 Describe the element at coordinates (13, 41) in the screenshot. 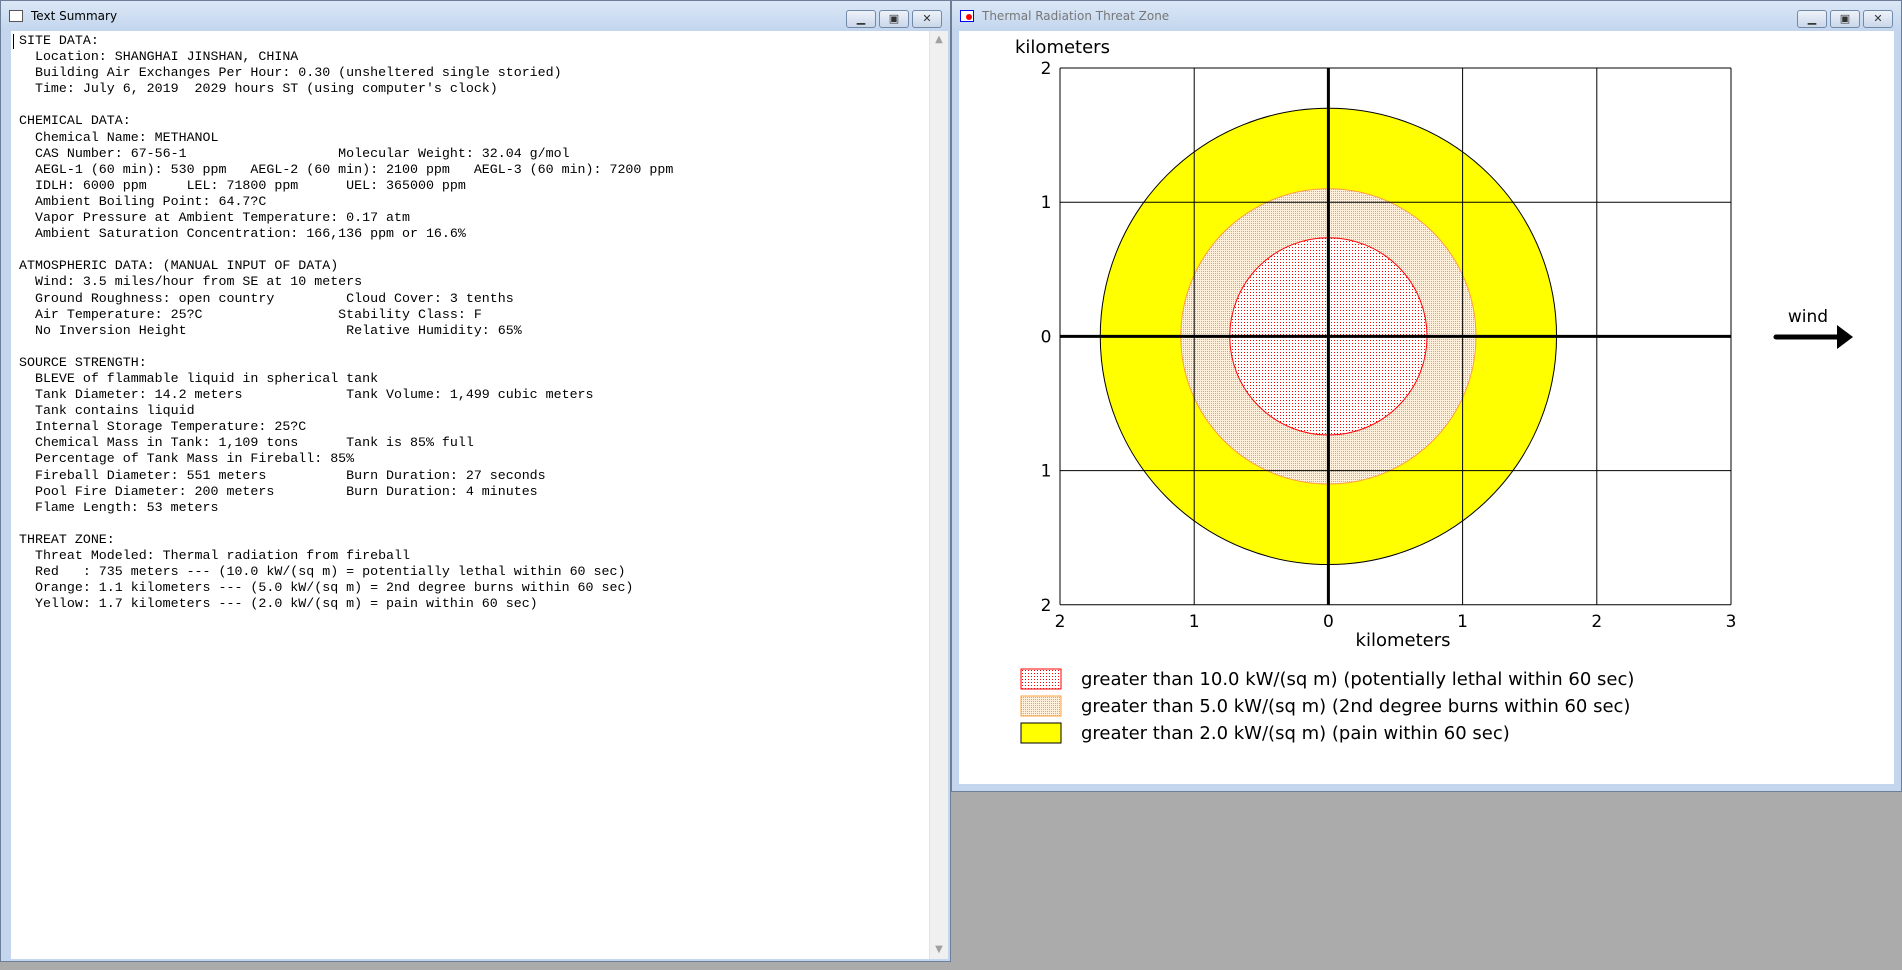

I see `text-cursor` at that location.